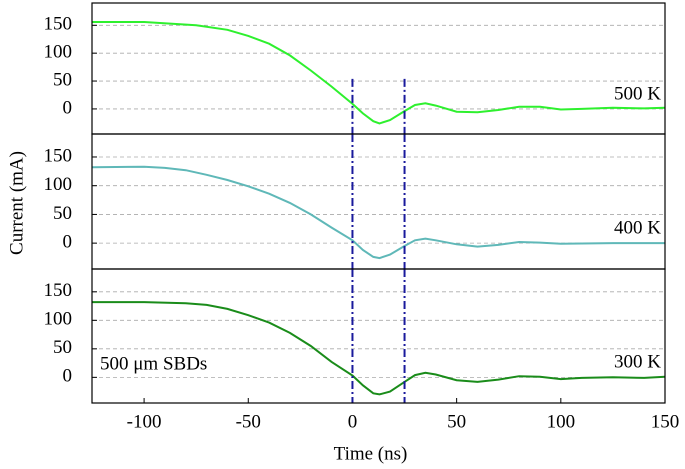 The height and width of the screenshot is (469, 685). Describe the element at coordinates (353, 421) in the screenshot. I see `x-tick-label: 0` at that location.